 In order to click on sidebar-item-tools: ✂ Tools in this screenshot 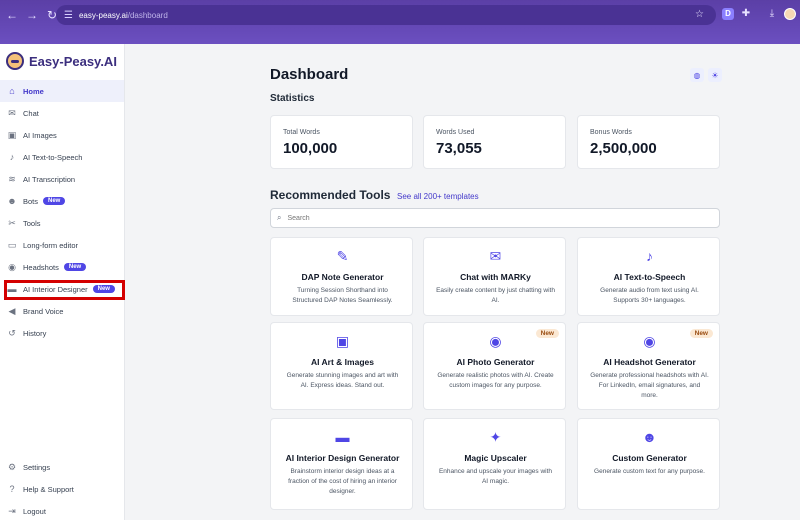, I will do `click(62, 223)`.